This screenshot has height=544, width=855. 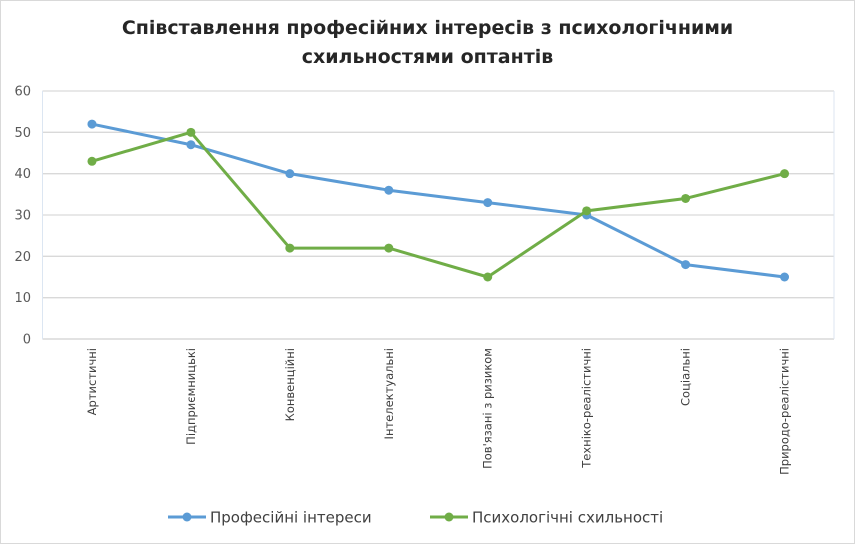 What do you see at coordinates (290, 384) in the screenshot?
I see `x-tick-label: Конвенційні` at bounding box center [290, 384].